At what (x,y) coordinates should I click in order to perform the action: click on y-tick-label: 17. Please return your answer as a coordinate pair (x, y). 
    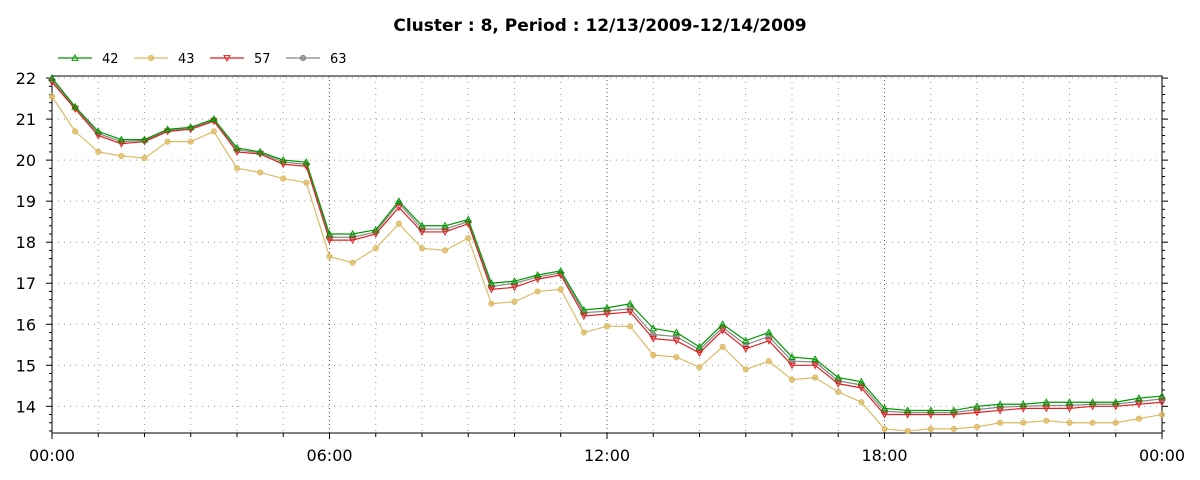
    Looking at the image, I should click on (26, 283).